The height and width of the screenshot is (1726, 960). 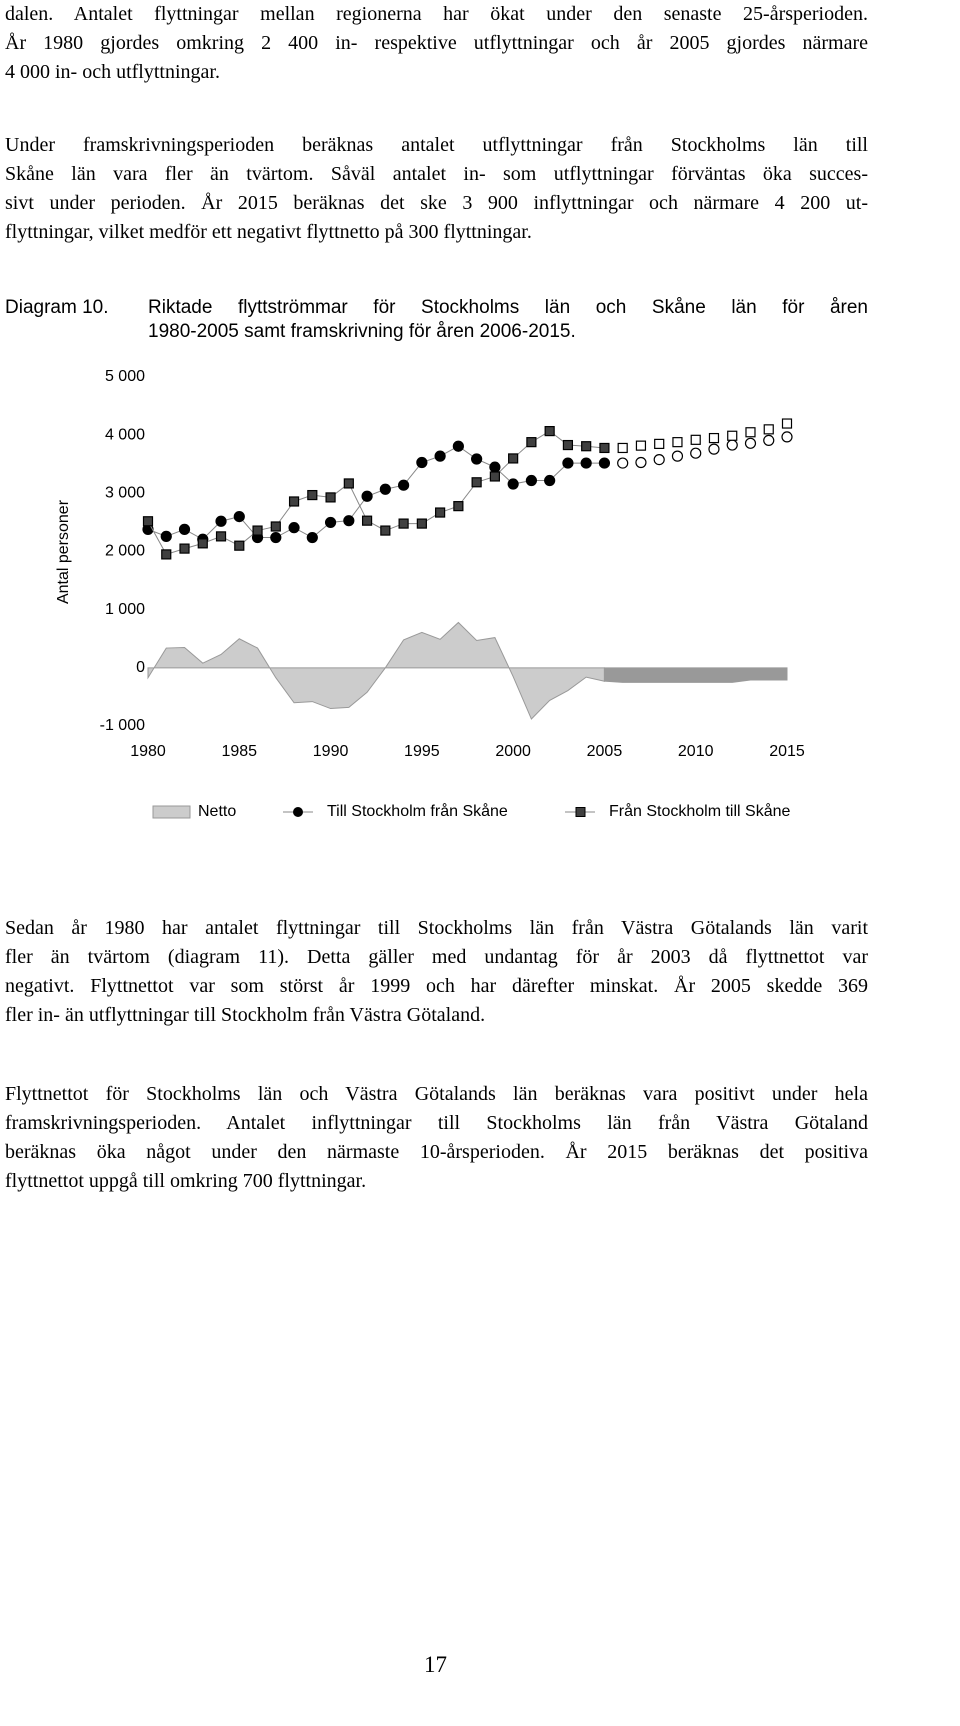 I want to click on netto-area-projection, so click(x=695, y=675).